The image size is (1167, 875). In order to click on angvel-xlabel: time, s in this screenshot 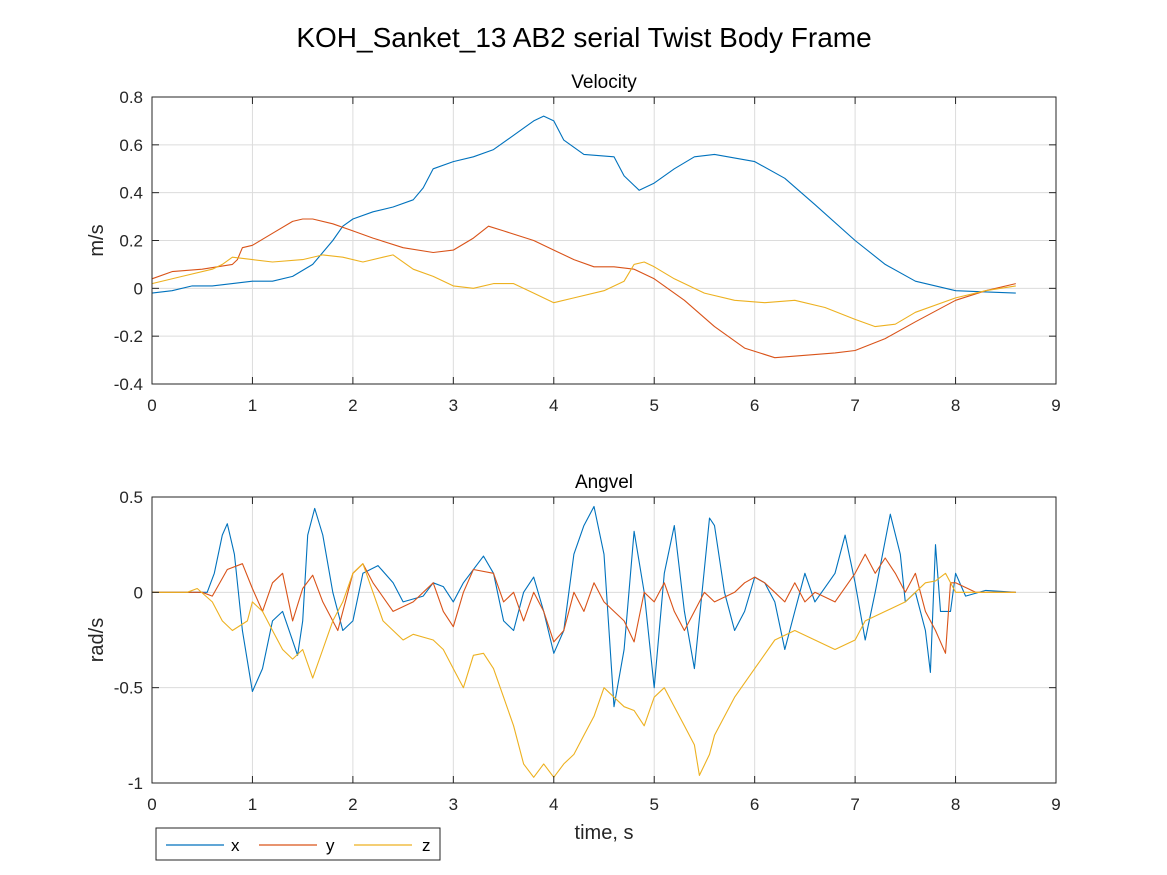, I will do `click(604, 833)`.